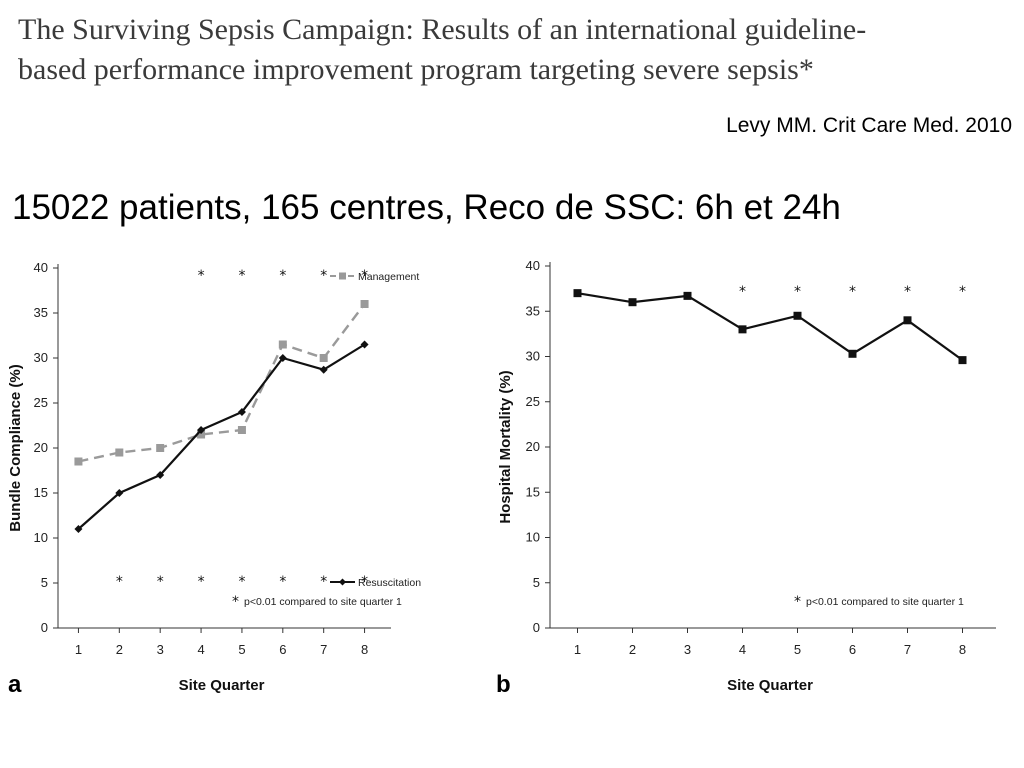 The width and height of the screenshot is (1024, 768). I want to click on citation: Levy MM. Crit Care Med. 2010, so click(869, 125).